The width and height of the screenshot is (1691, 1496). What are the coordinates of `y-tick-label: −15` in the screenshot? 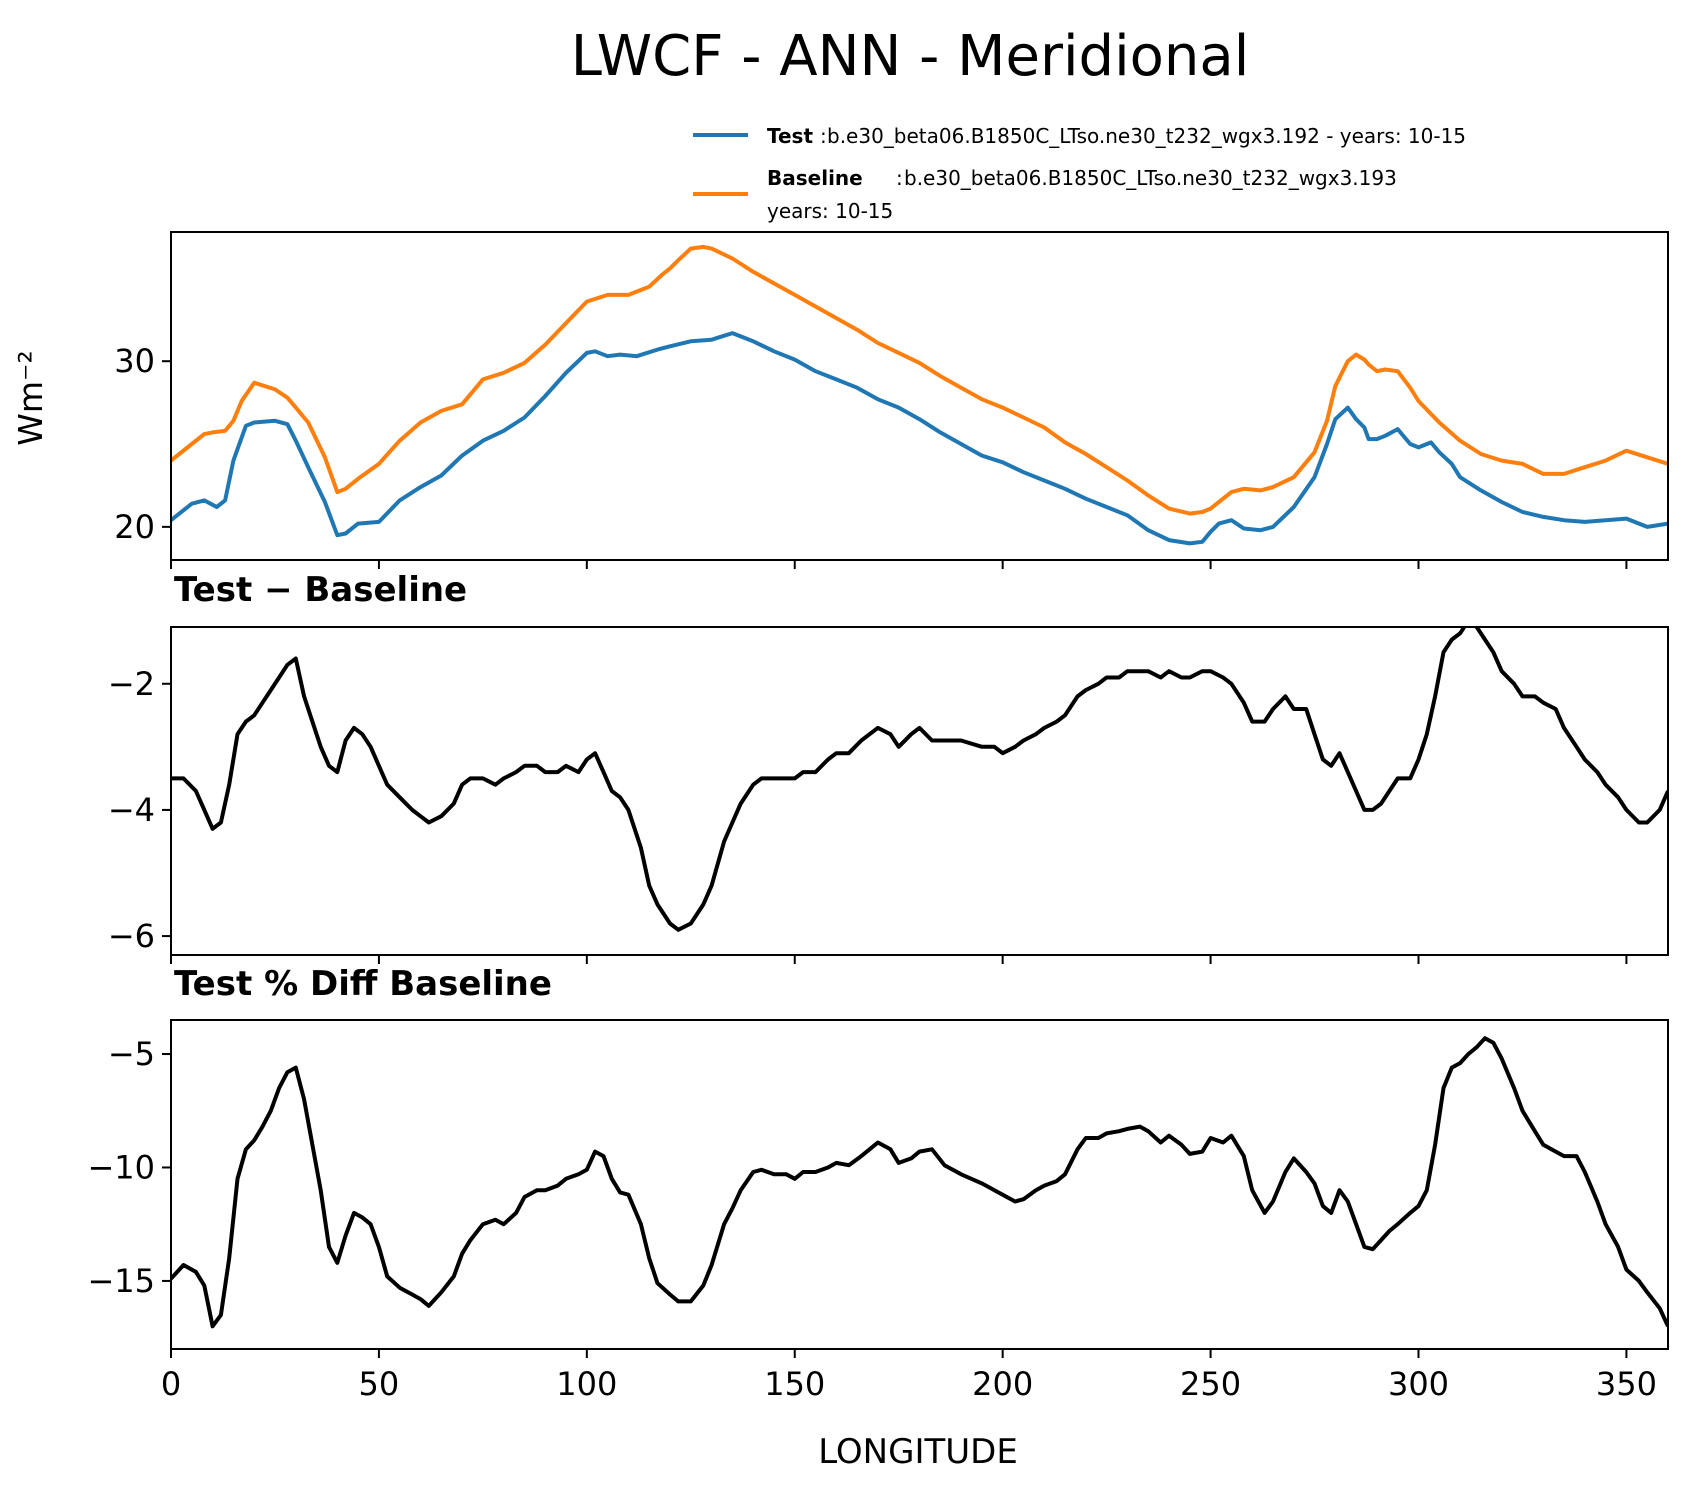 It's located at (121, 1281).